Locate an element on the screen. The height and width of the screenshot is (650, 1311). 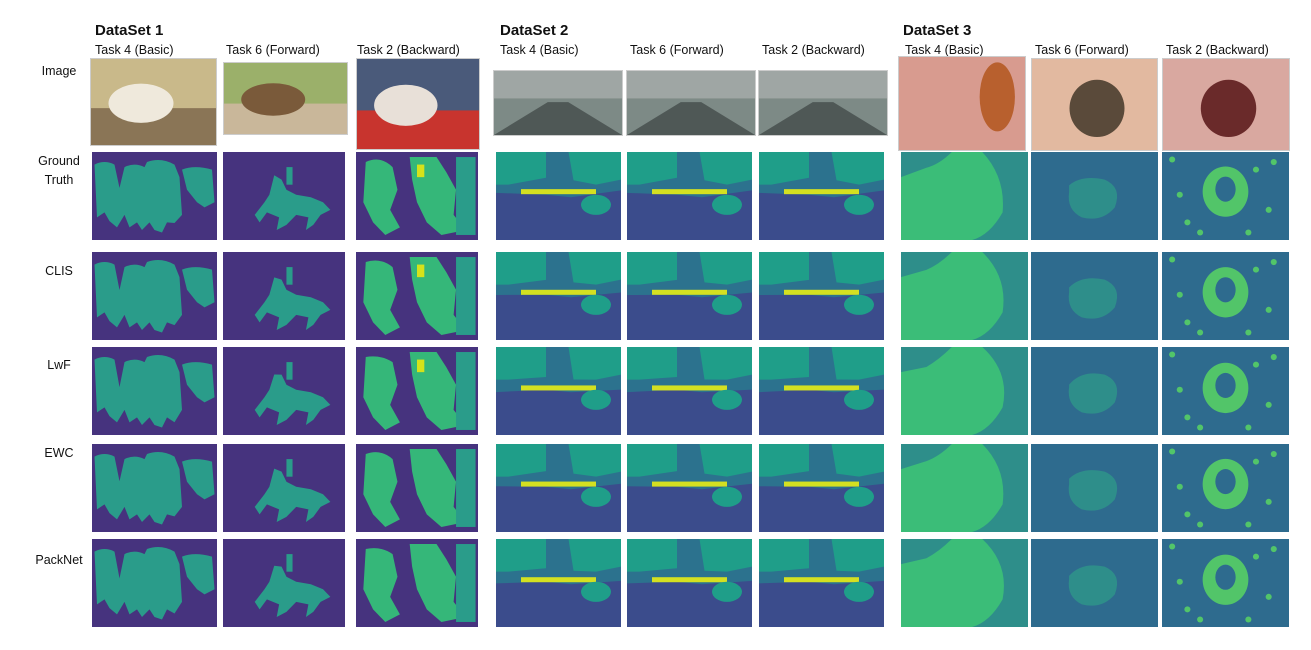
row-label-ground-truth-text: Ground Truth is located at coordinates (59, 170).